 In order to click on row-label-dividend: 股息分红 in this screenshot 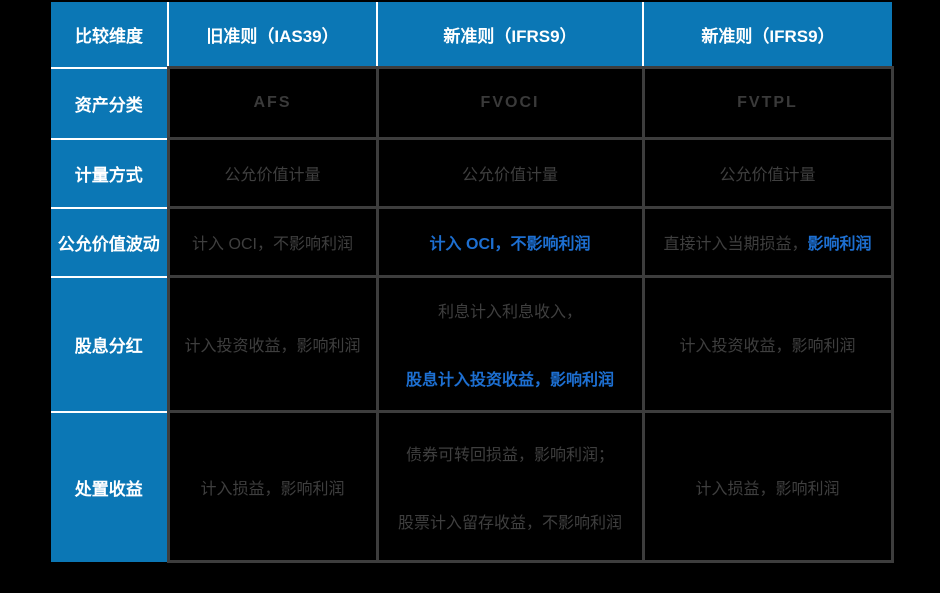, I will do `click(110, 344)`.